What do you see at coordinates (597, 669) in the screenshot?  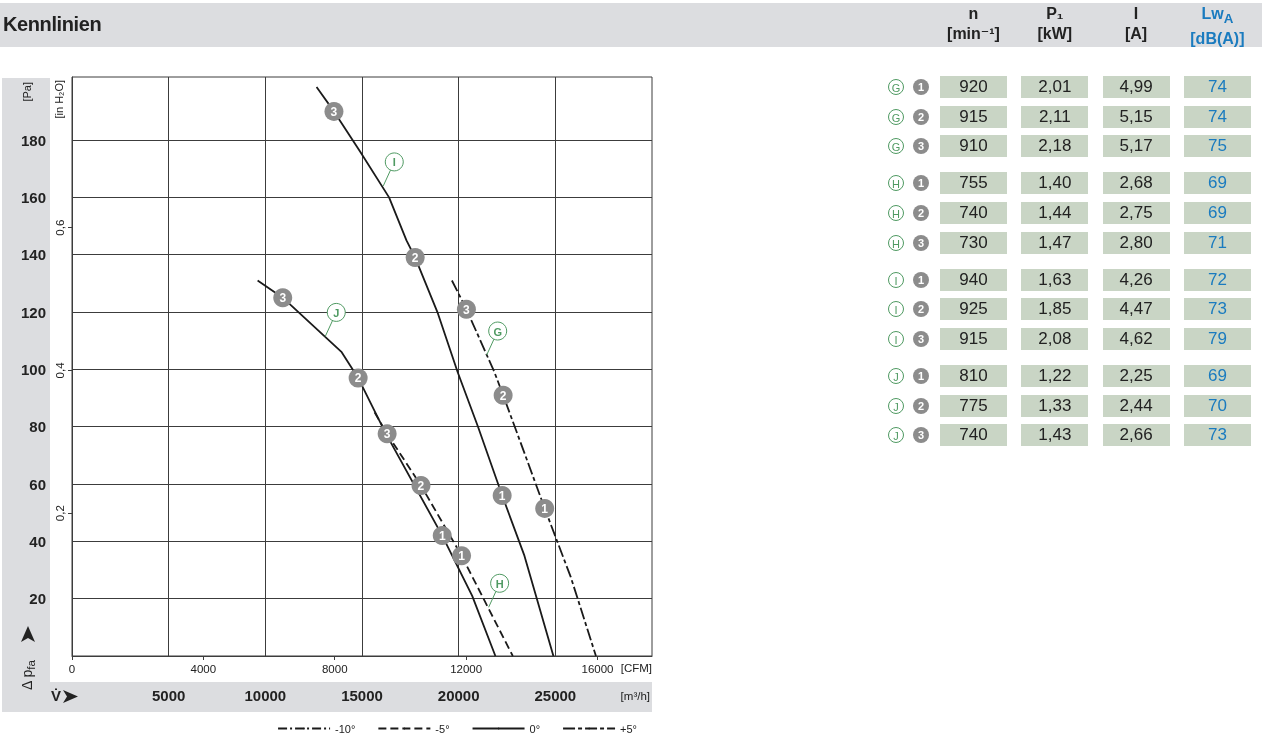 I see `x2-tick-label: 16000` at bounding box center [597, 669].